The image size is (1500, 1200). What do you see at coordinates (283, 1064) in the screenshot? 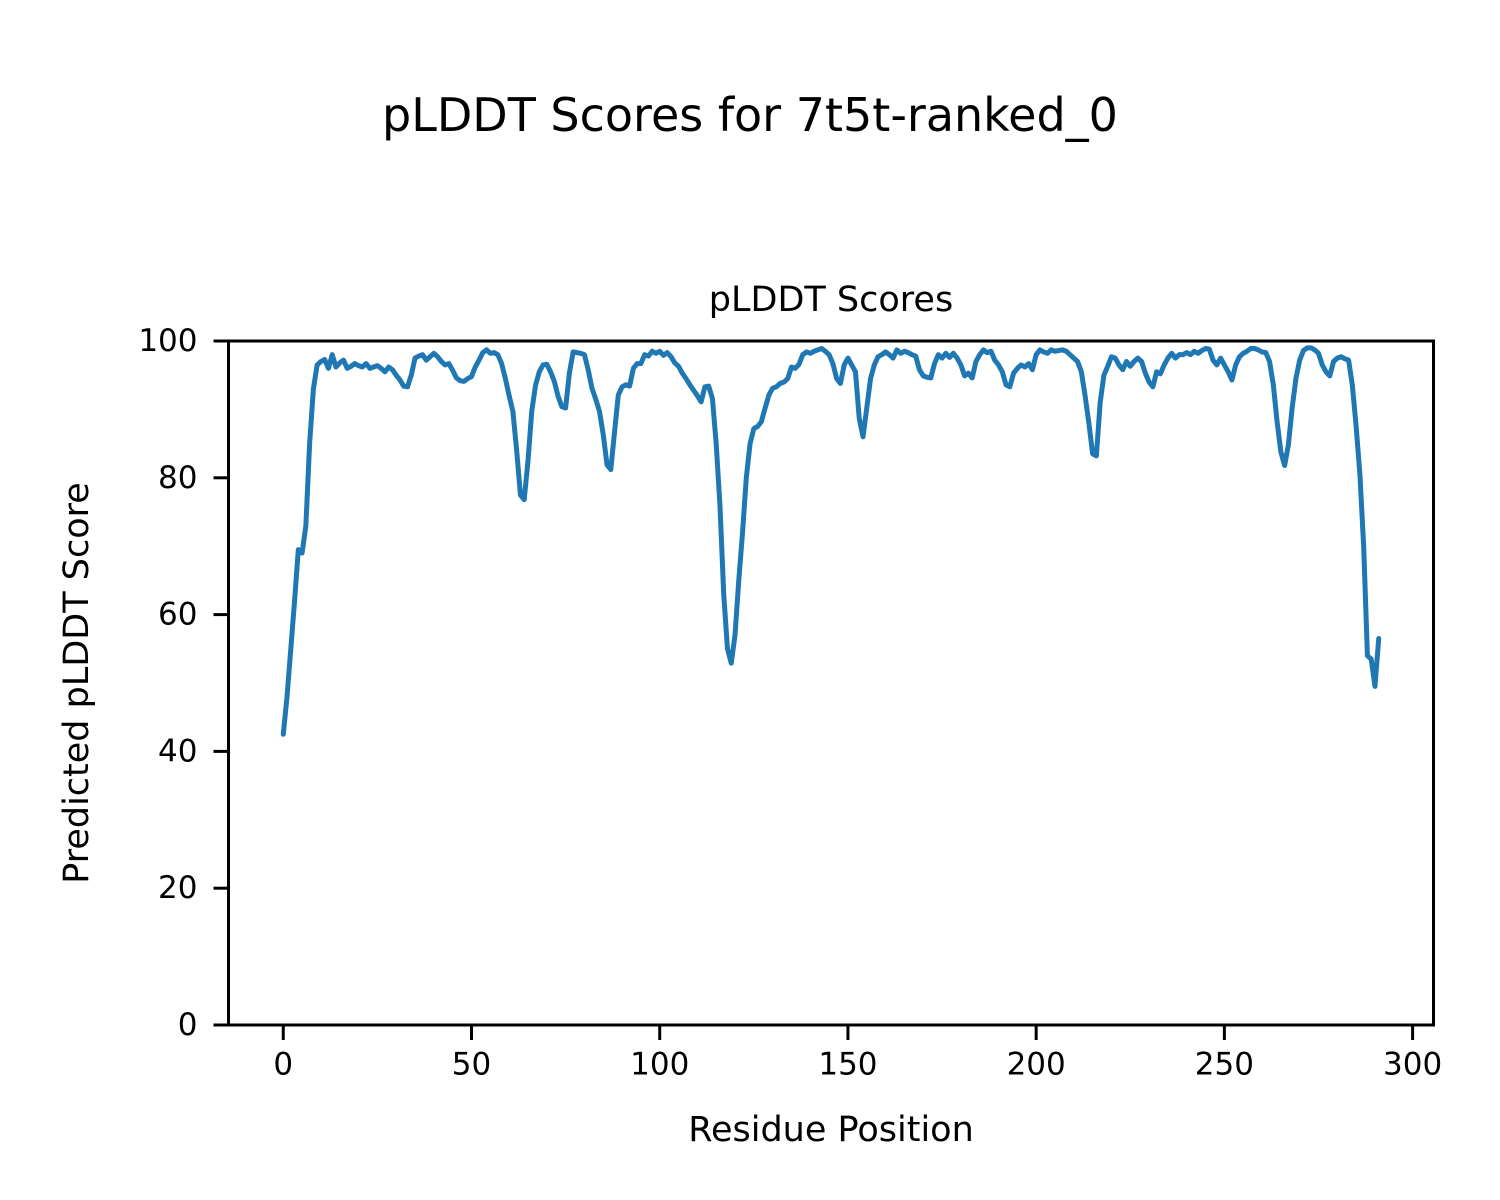
I see `x-tick-label: 0` at bounding box center [283, 1064].